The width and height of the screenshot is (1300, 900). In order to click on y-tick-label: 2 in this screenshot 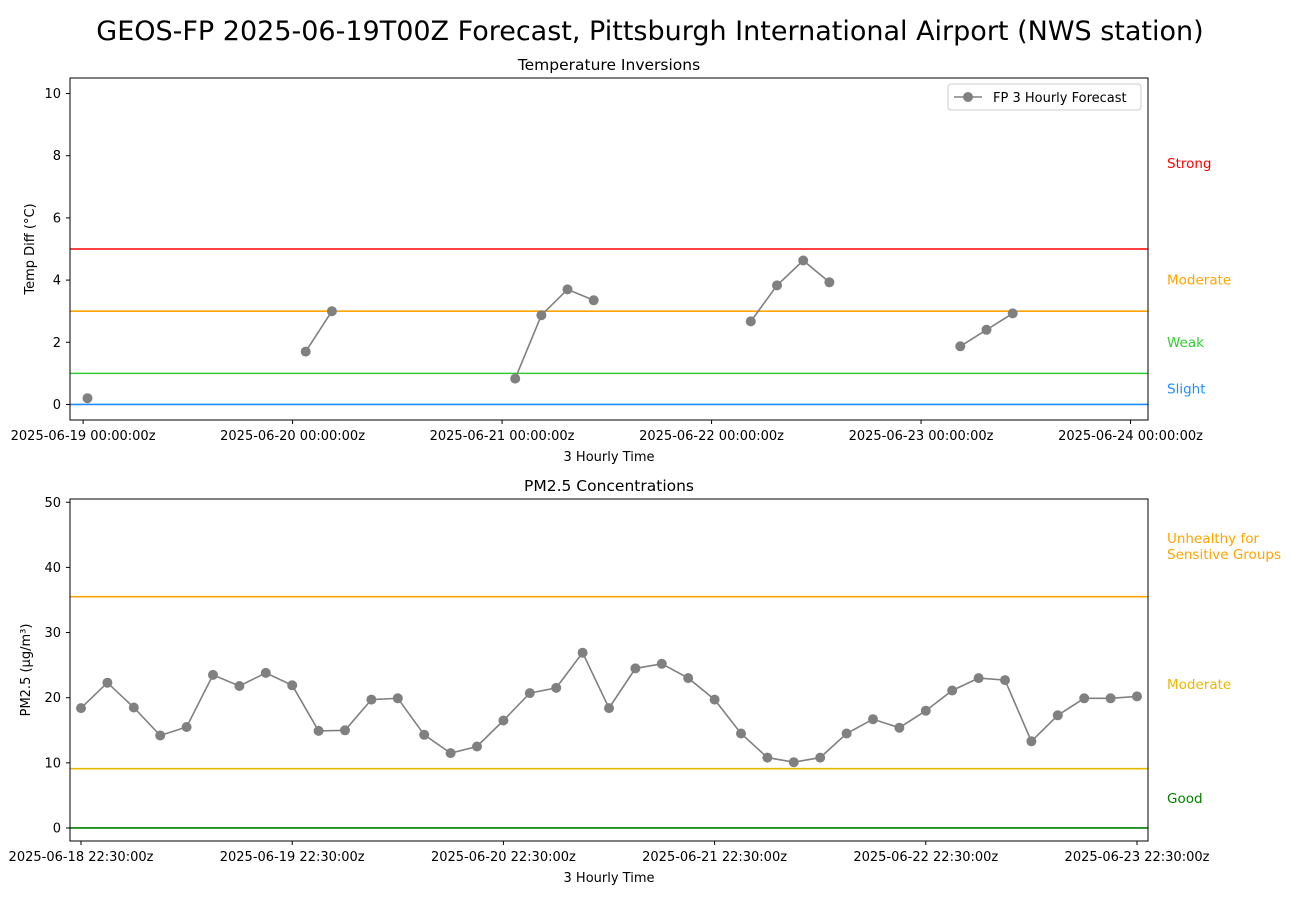, I will do `click(57, 343)`.